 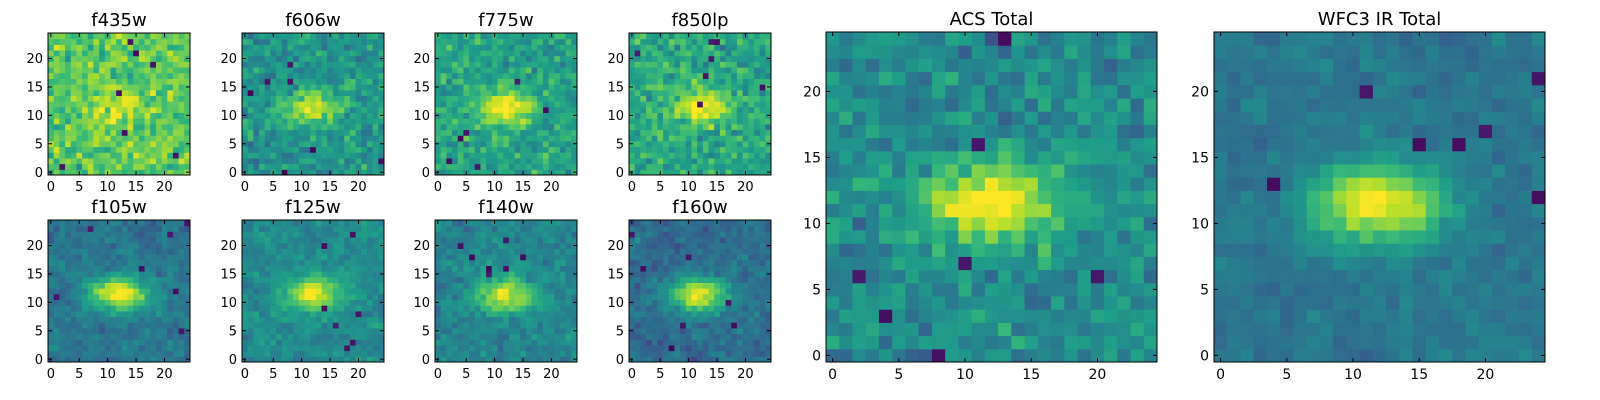 I want to click on y-tick-label: 10, so click(x=34, y=116).